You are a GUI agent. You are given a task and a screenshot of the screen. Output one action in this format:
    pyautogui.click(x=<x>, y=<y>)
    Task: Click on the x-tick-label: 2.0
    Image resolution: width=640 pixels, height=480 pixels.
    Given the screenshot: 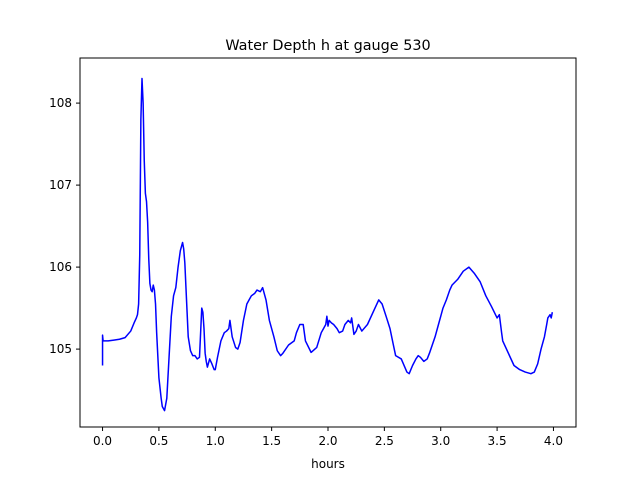 What is the action you would take?
    pyautogui.click(x=327, y=441)
    